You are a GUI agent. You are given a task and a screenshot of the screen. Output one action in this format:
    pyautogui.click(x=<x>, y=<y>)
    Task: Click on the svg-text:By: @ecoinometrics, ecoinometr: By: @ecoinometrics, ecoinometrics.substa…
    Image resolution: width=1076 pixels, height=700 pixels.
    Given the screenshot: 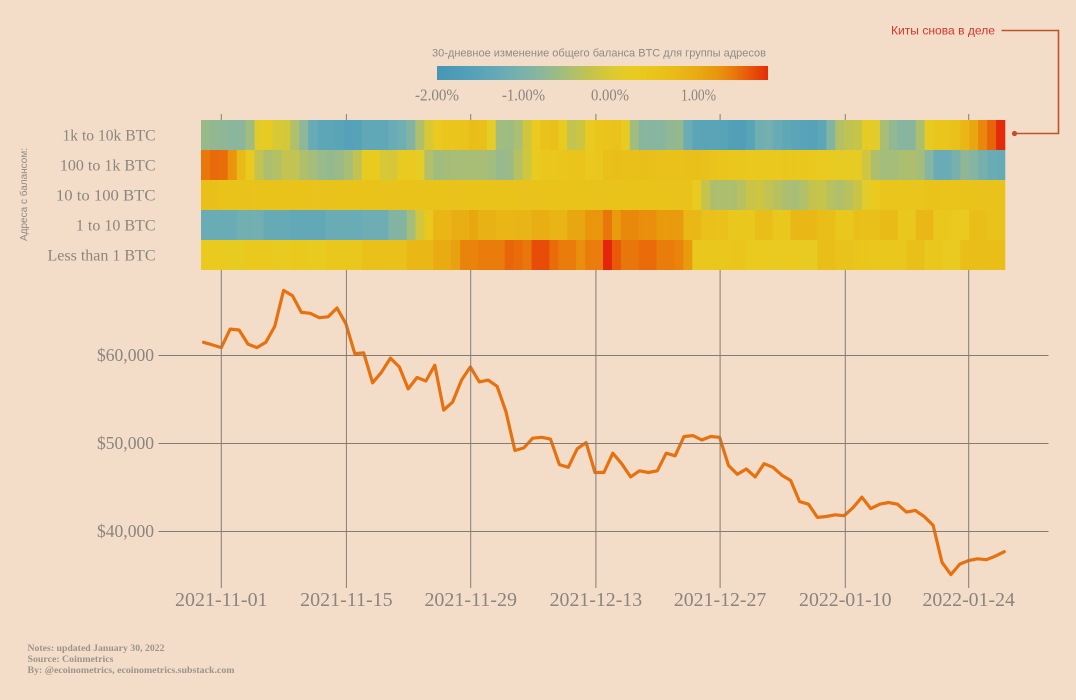 What is the action you would take?
    pyautogui.click(x=132, y=670)
    